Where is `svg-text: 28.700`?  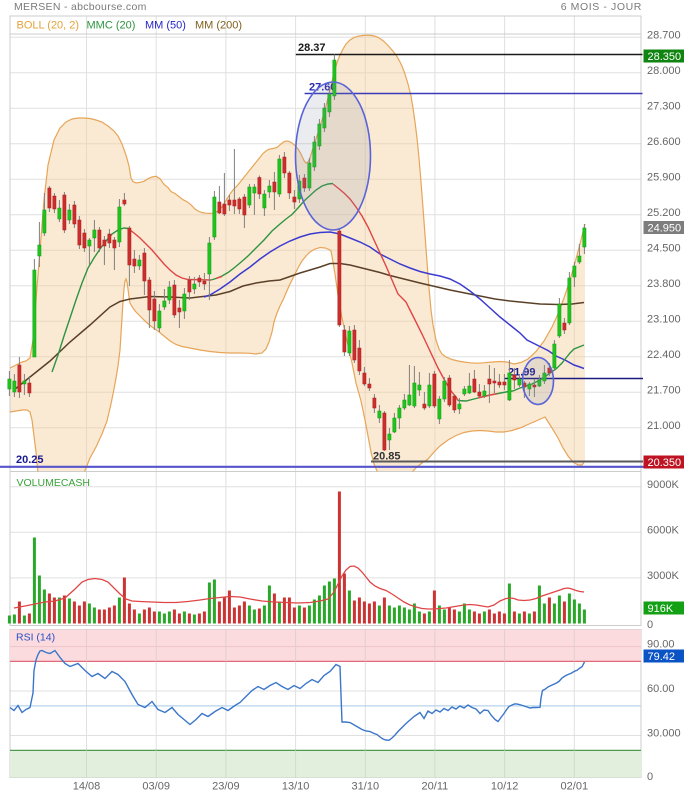 svg-text: 28.700 is located at coordinates (664, 35).